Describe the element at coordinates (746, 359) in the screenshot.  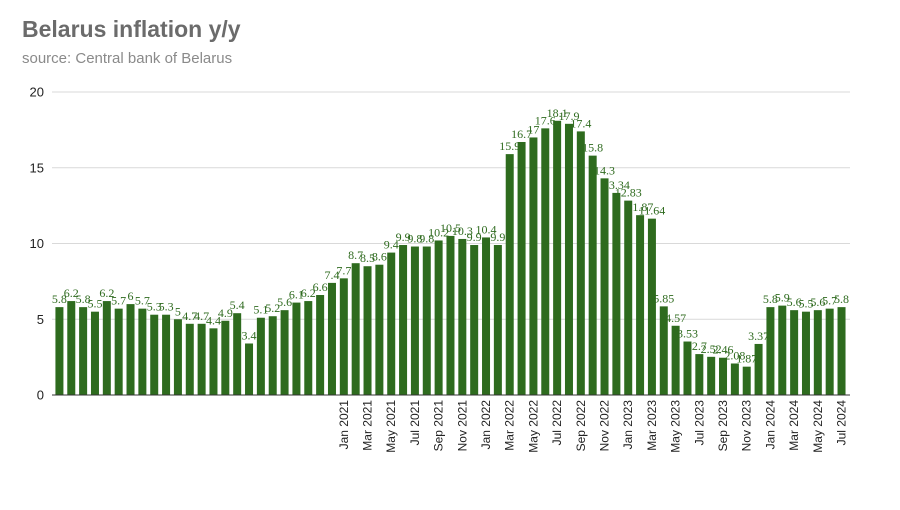
I see `data-label: 1.87` at that location.